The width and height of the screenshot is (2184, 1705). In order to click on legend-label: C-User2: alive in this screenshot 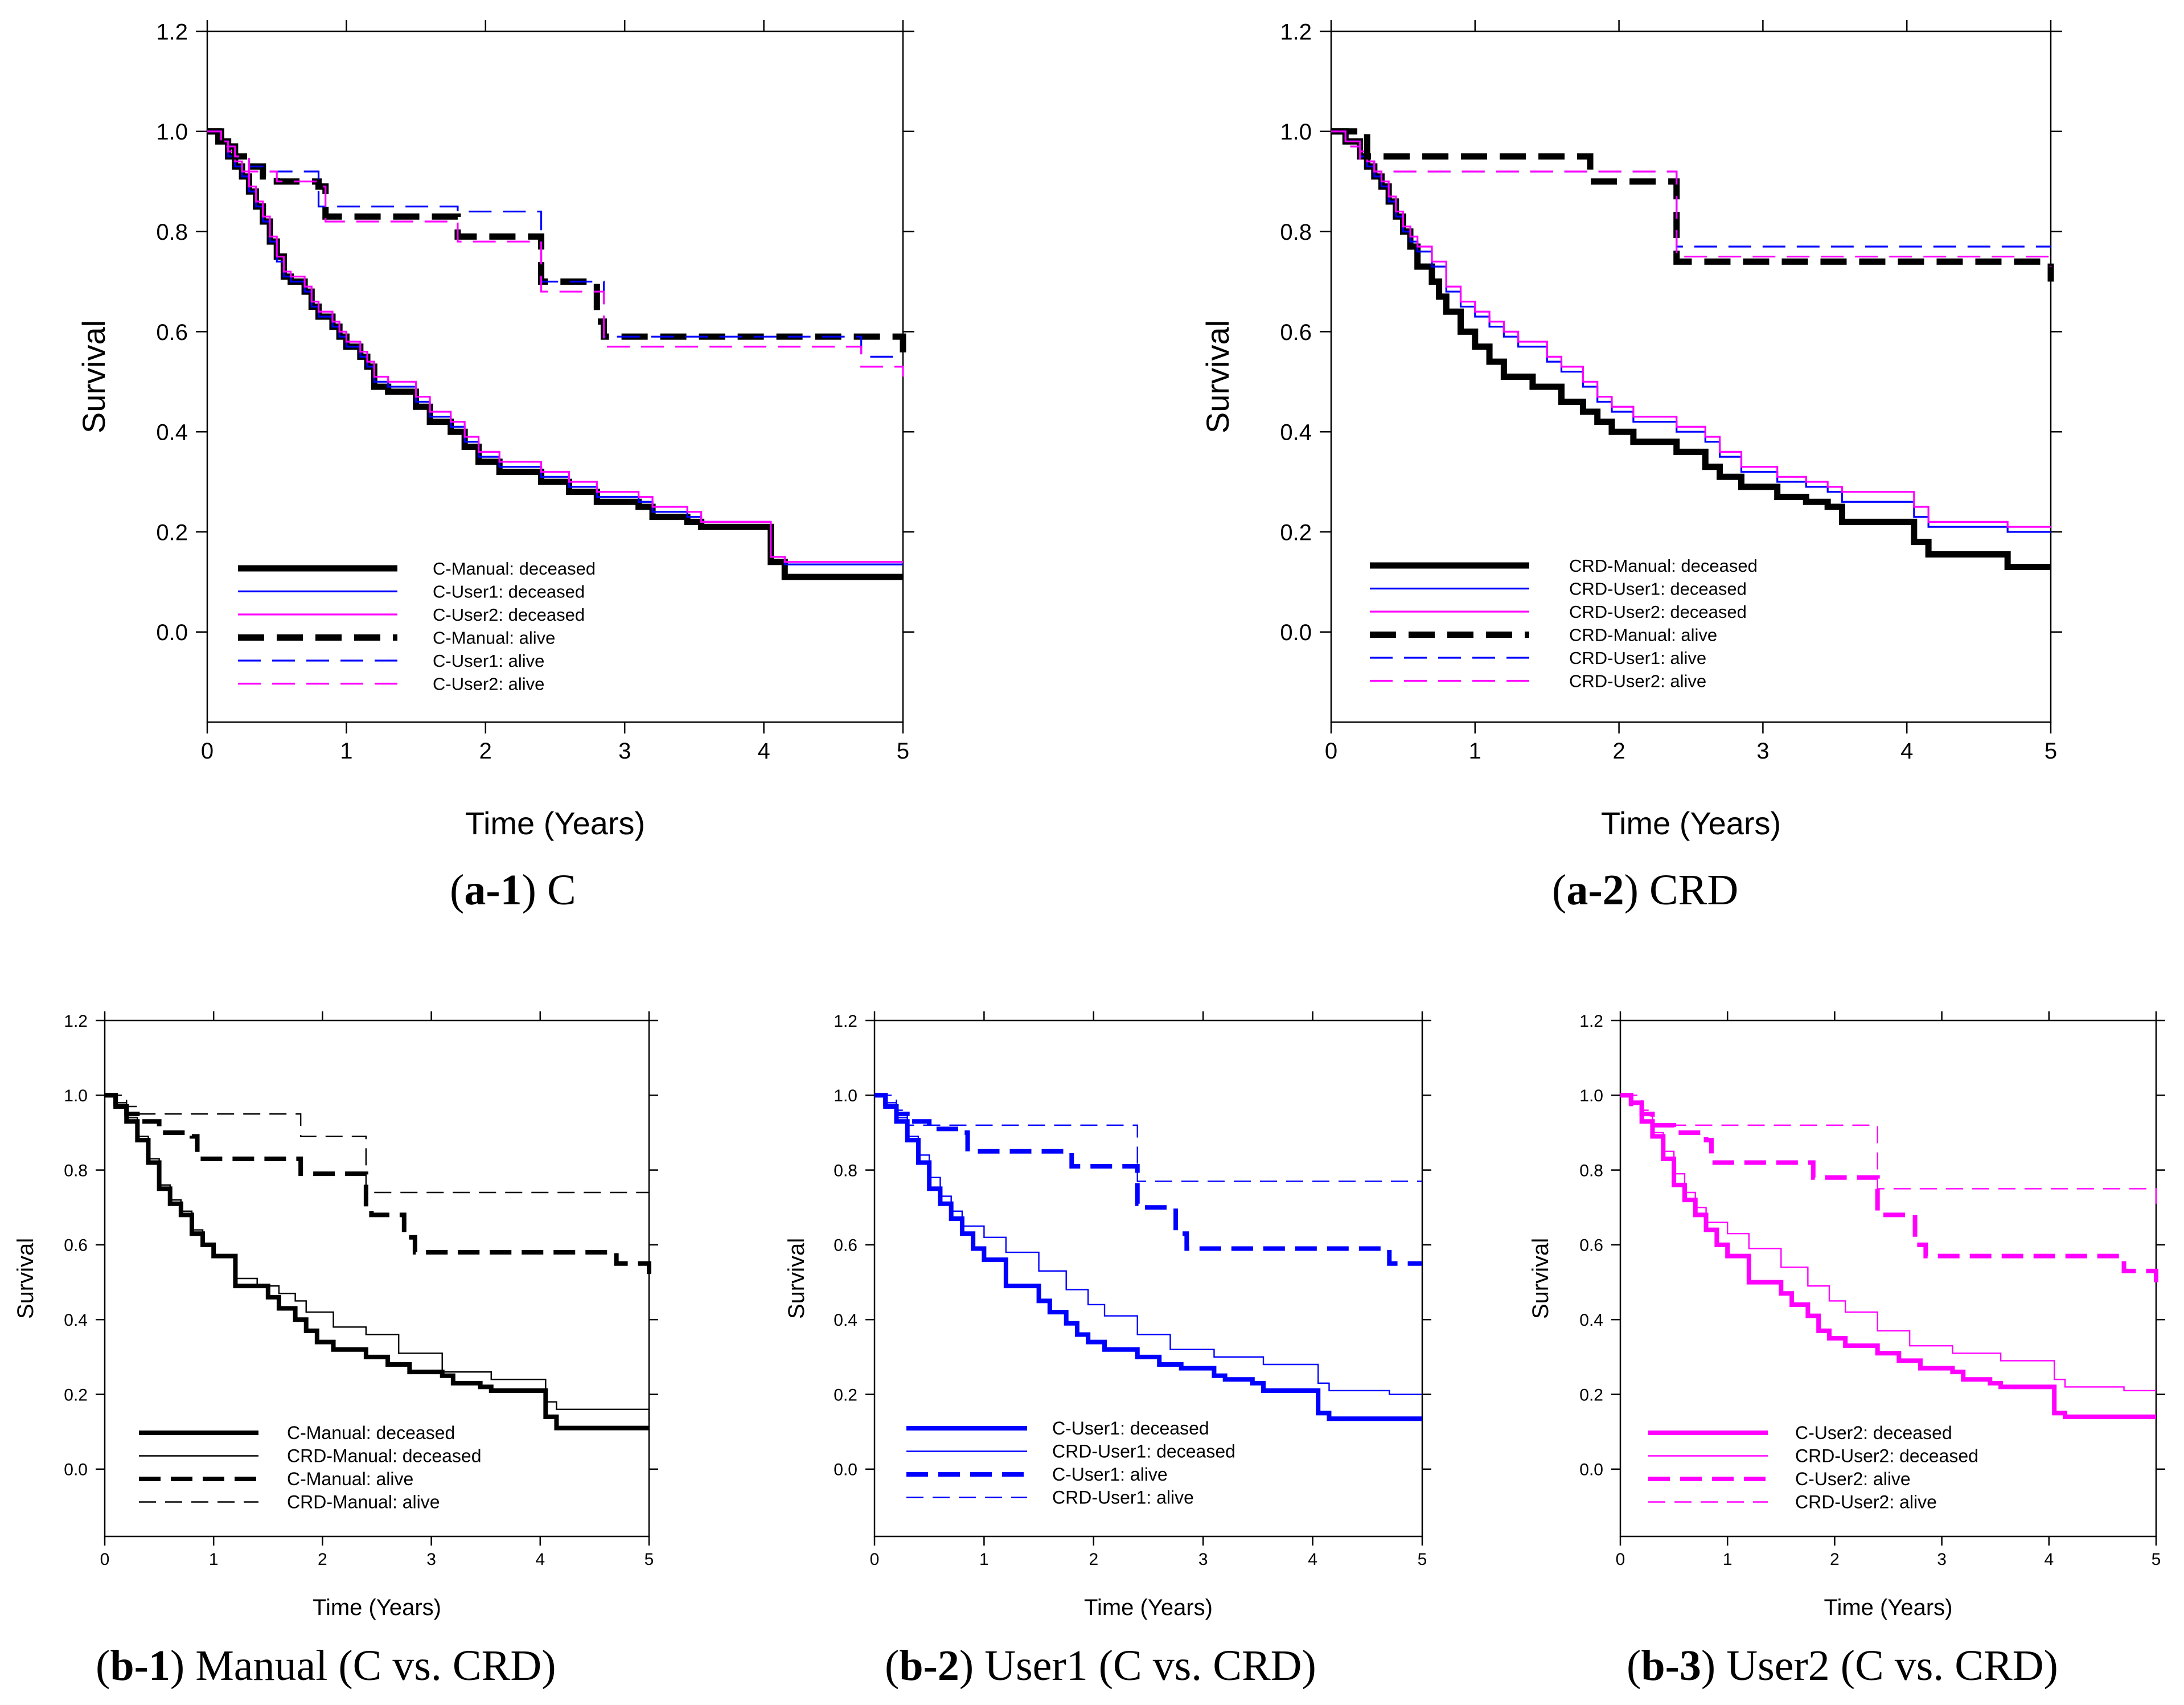, I will do `click(488, 684)`.